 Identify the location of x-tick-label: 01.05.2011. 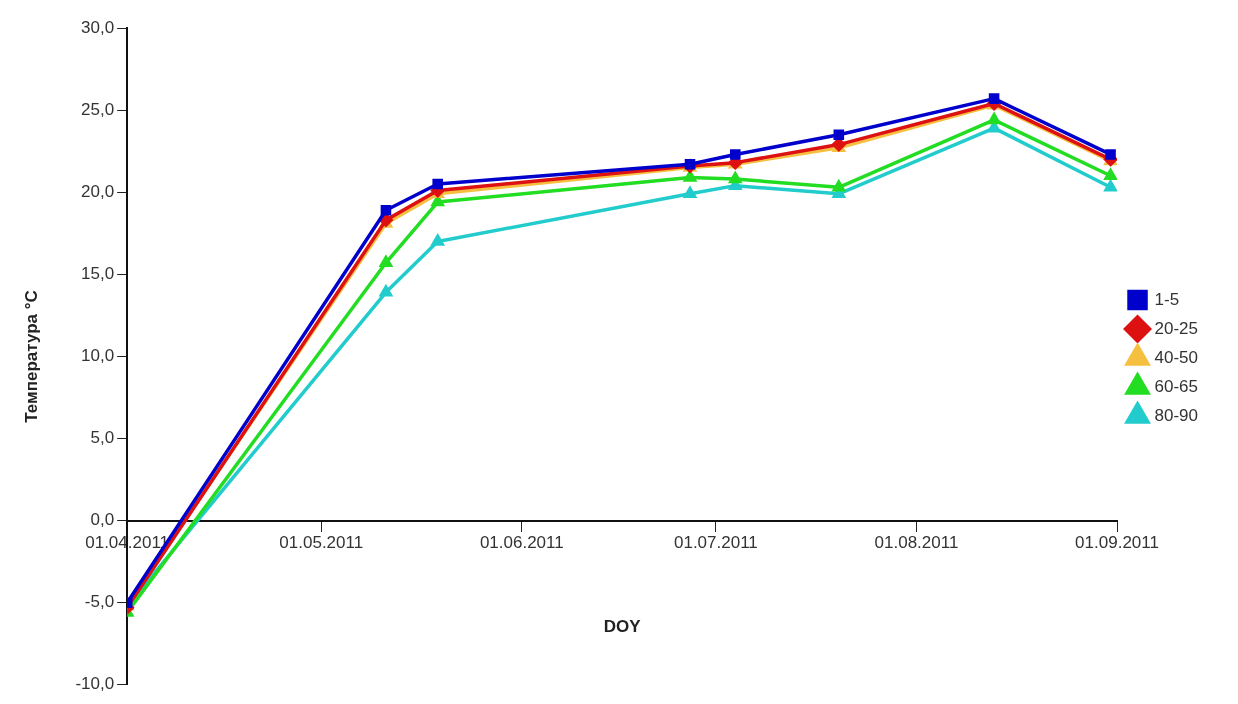
(321, 543).